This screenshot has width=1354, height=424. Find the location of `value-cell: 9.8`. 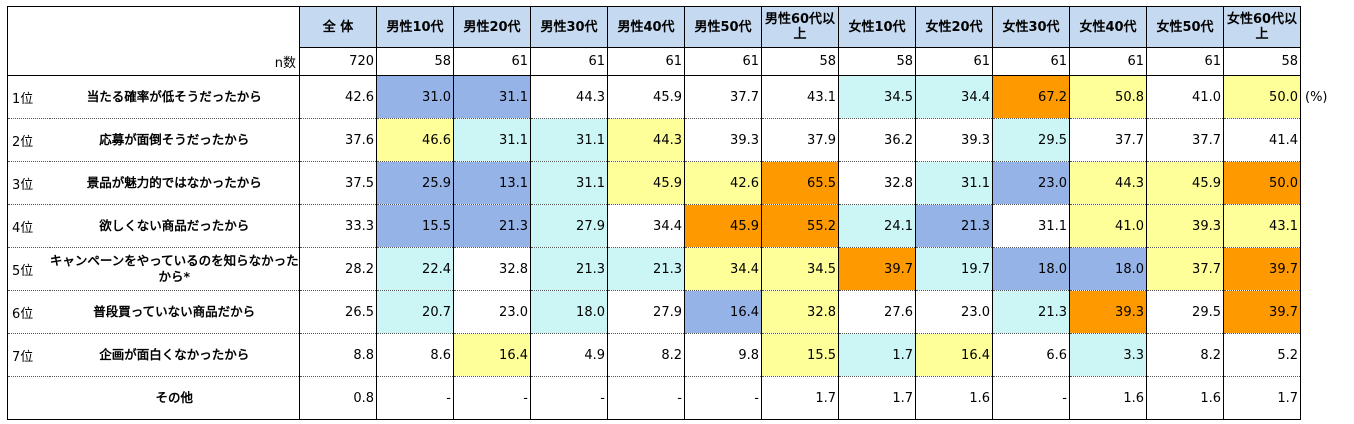

value-cell: 9.8 is located at coordinates (723, 355).